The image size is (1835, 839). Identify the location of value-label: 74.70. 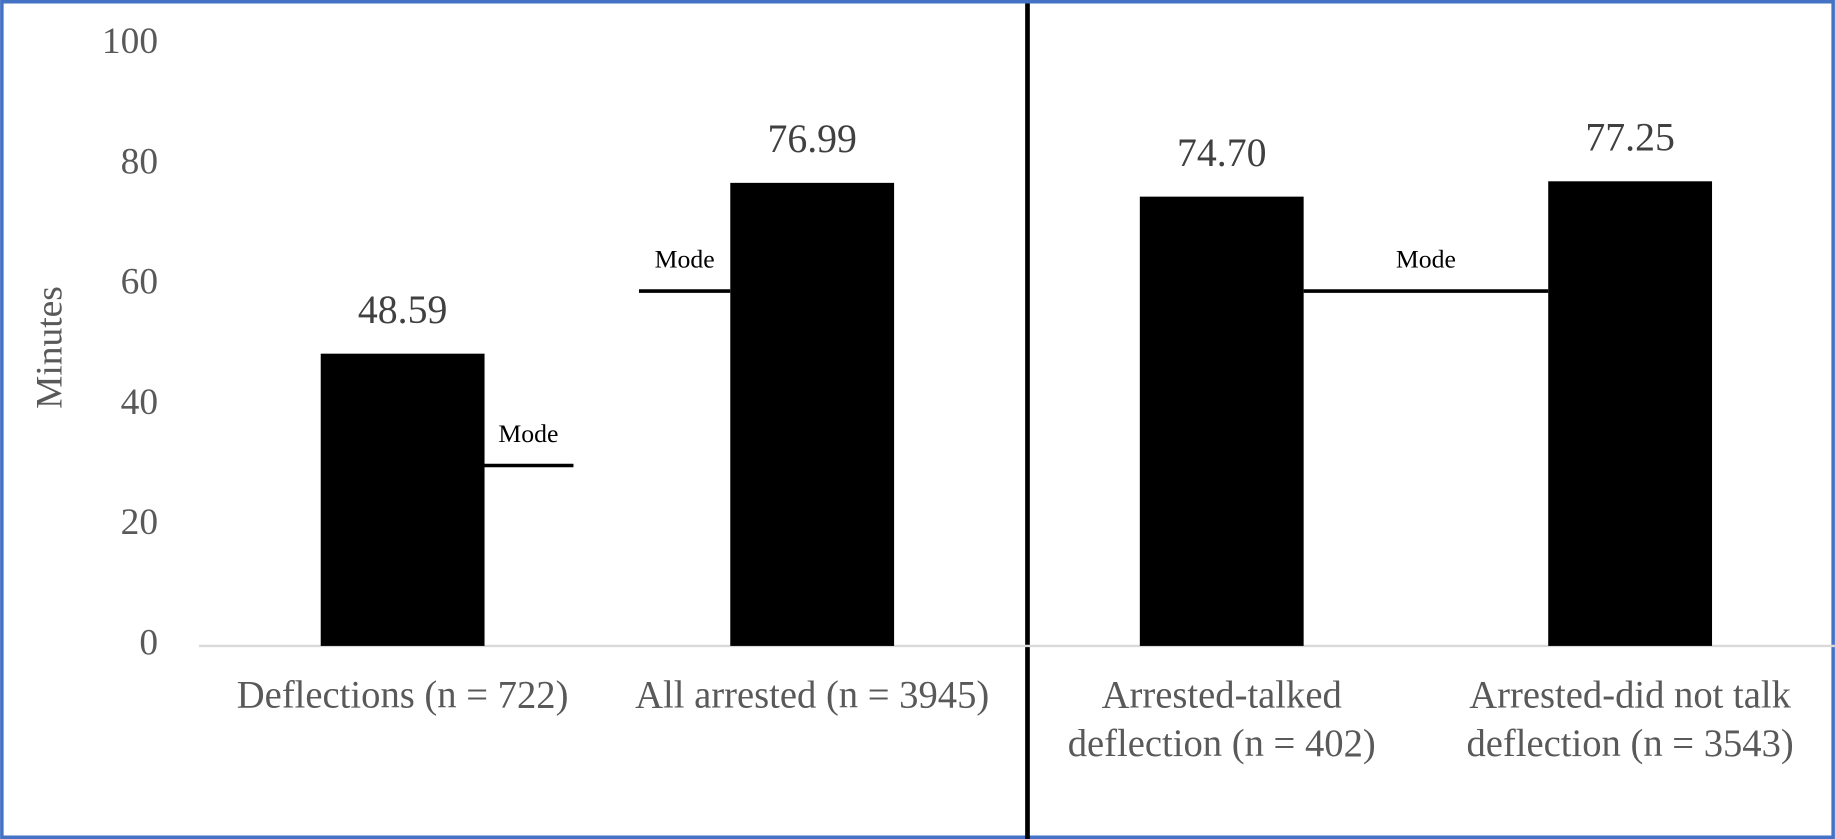
(1221, 153).